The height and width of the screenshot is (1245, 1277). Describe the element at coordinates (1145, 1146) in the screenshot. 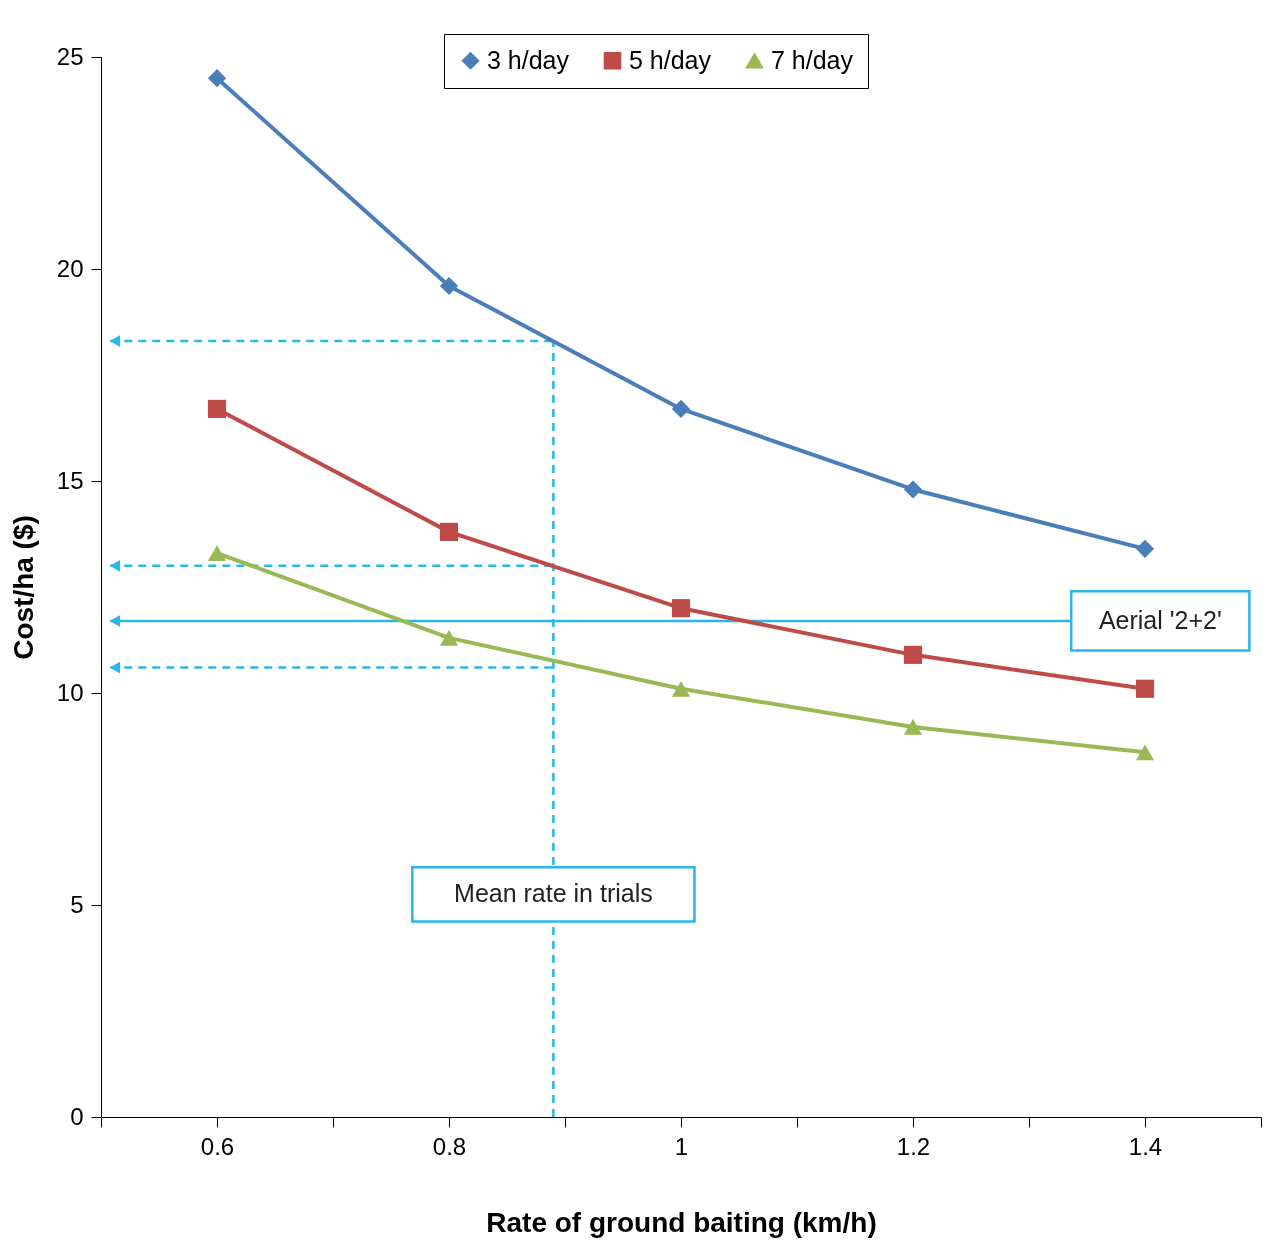

I see `x-tick-label: 1.4` at that location.